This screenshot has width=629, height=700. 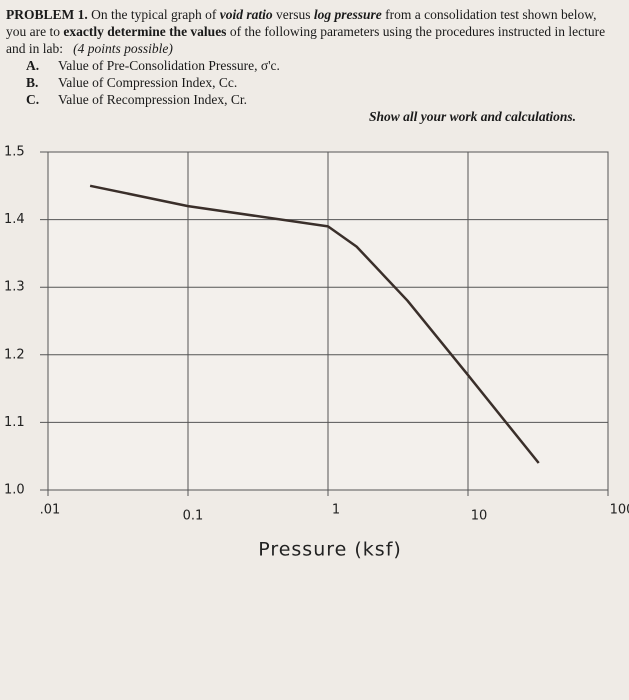 What do you see at coordinates (47, 14) in the screenshot?
I see `problem-label: PROBLEM 1.` at bounding box center [47, 14].